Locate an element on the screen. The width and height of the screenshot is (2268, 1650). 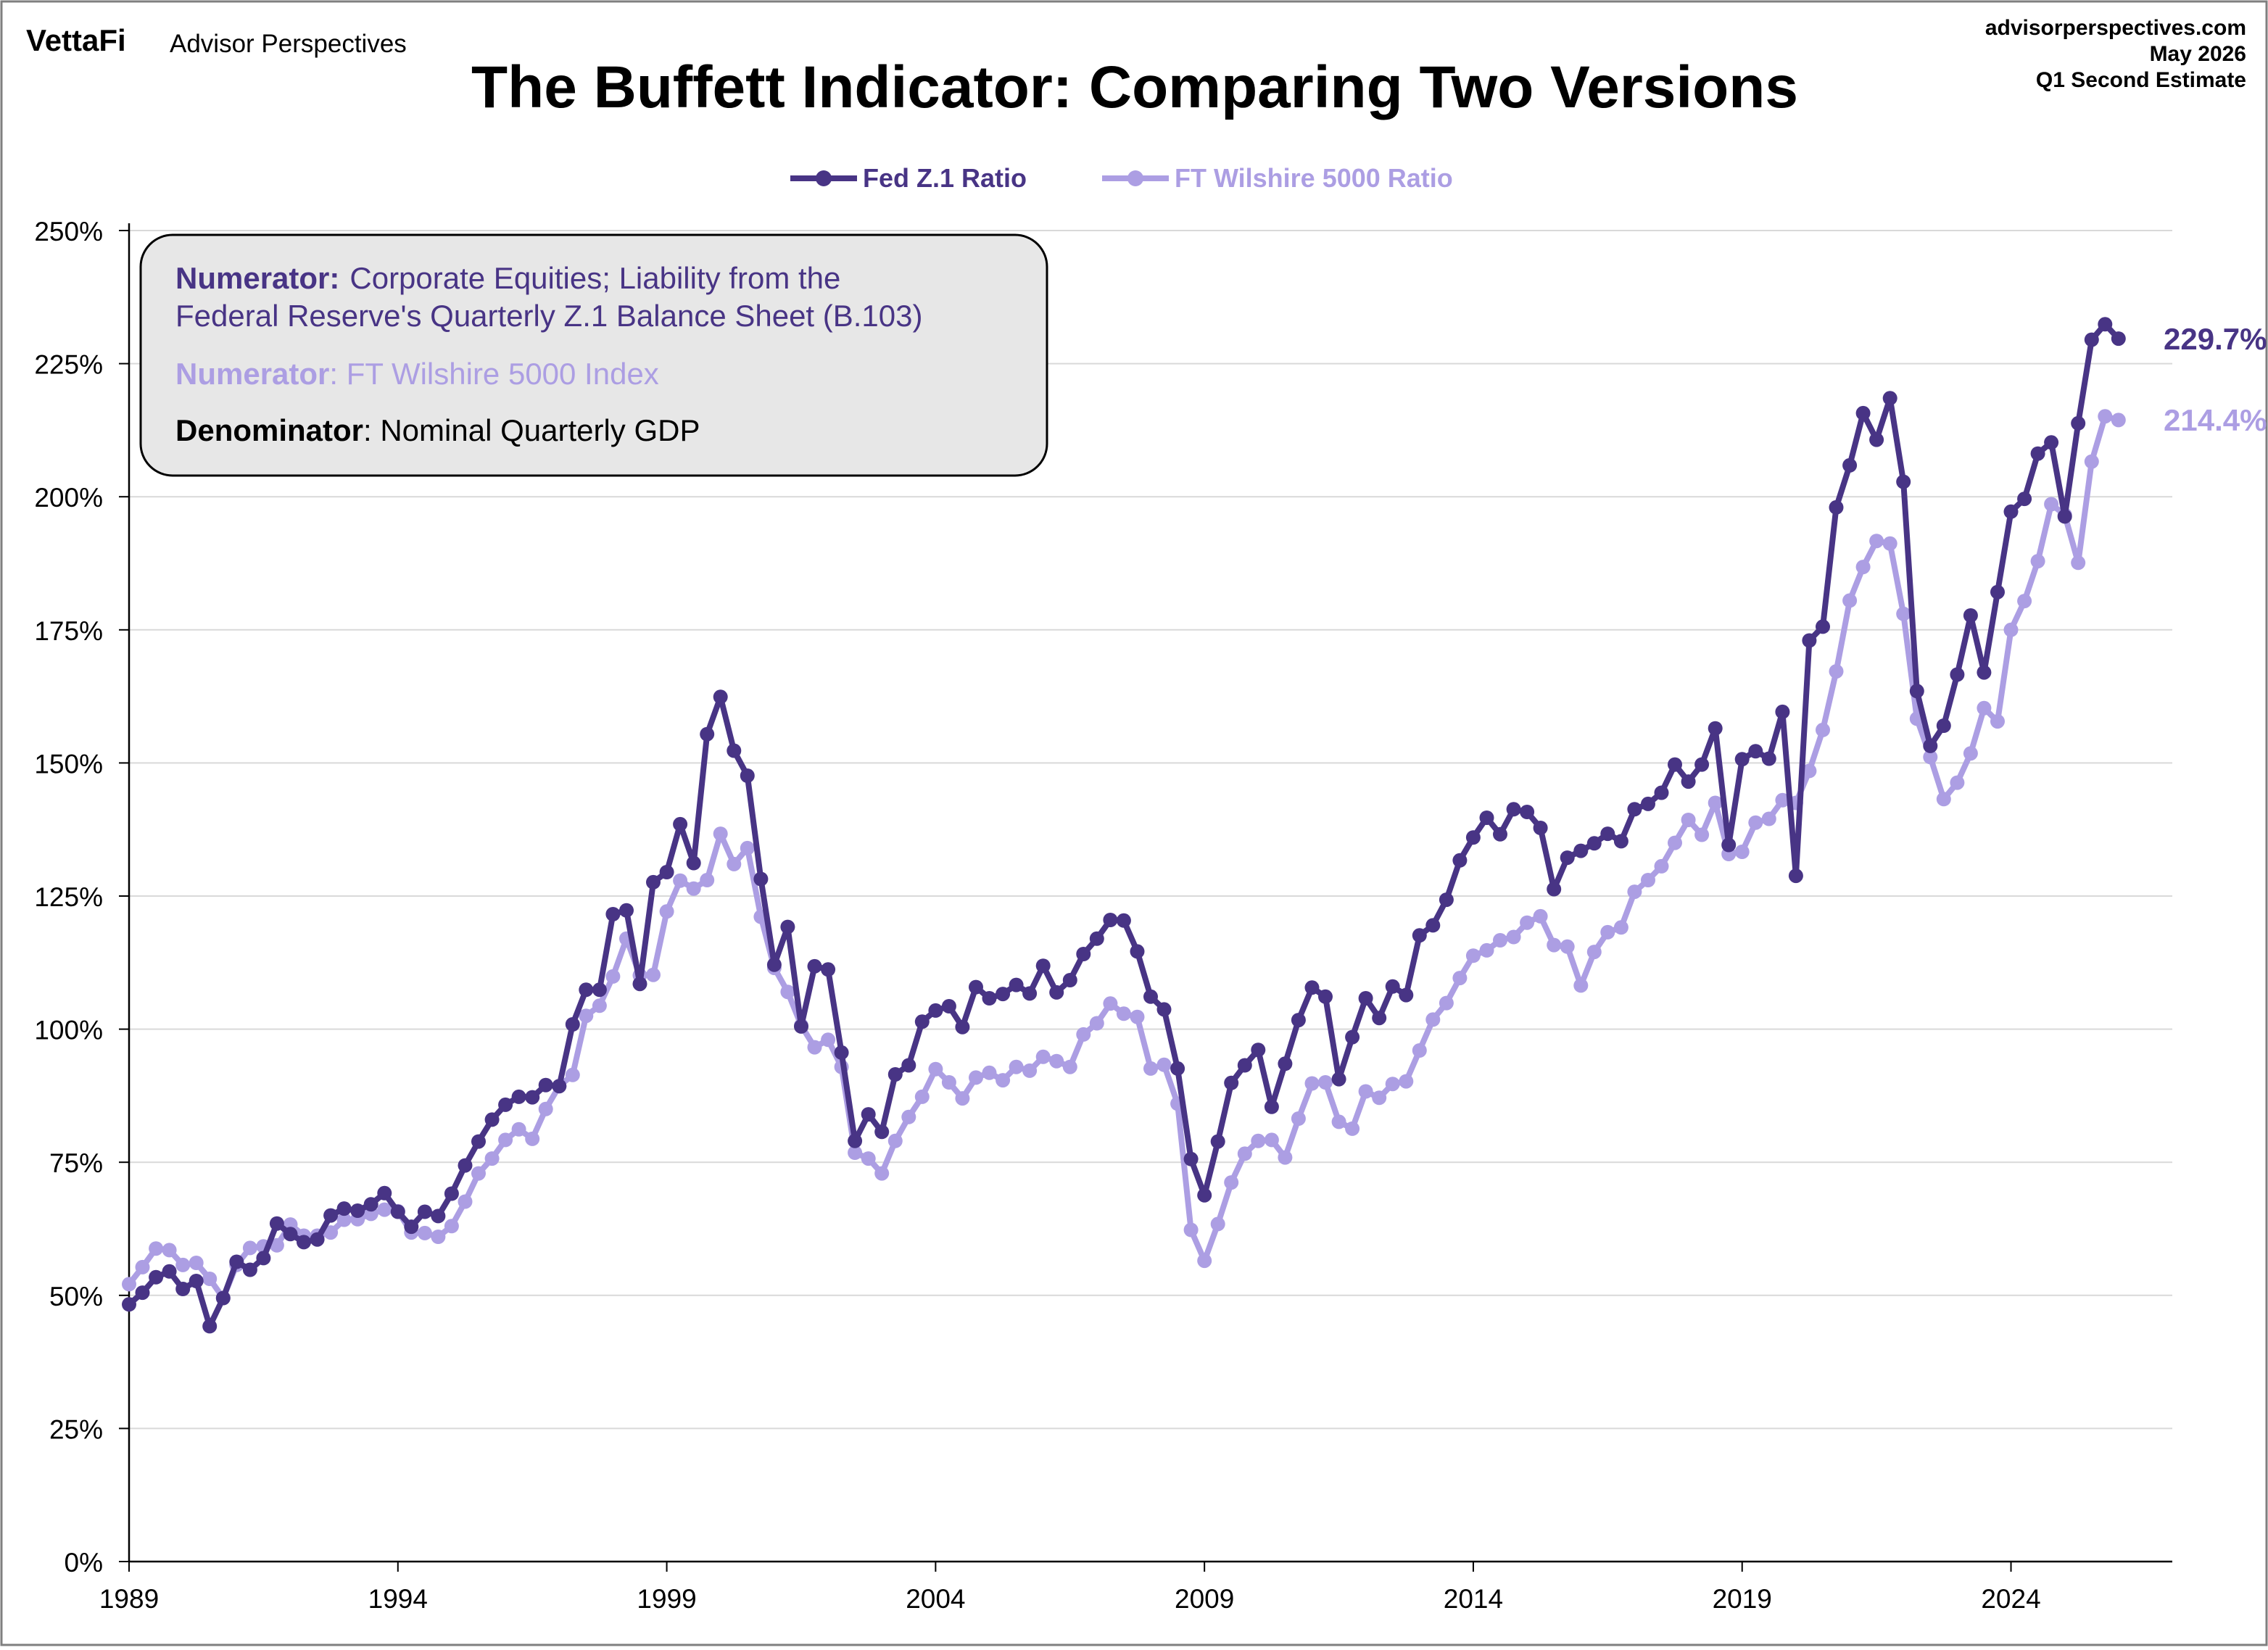
info-fed-label: Numerator: is located at coordinates (257, 278).